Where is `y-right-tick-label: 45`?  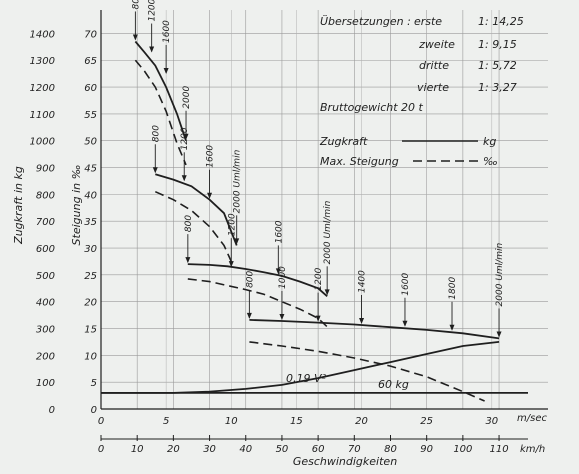
y-right-tick-label: 45 is located at coordinates (90, 169).